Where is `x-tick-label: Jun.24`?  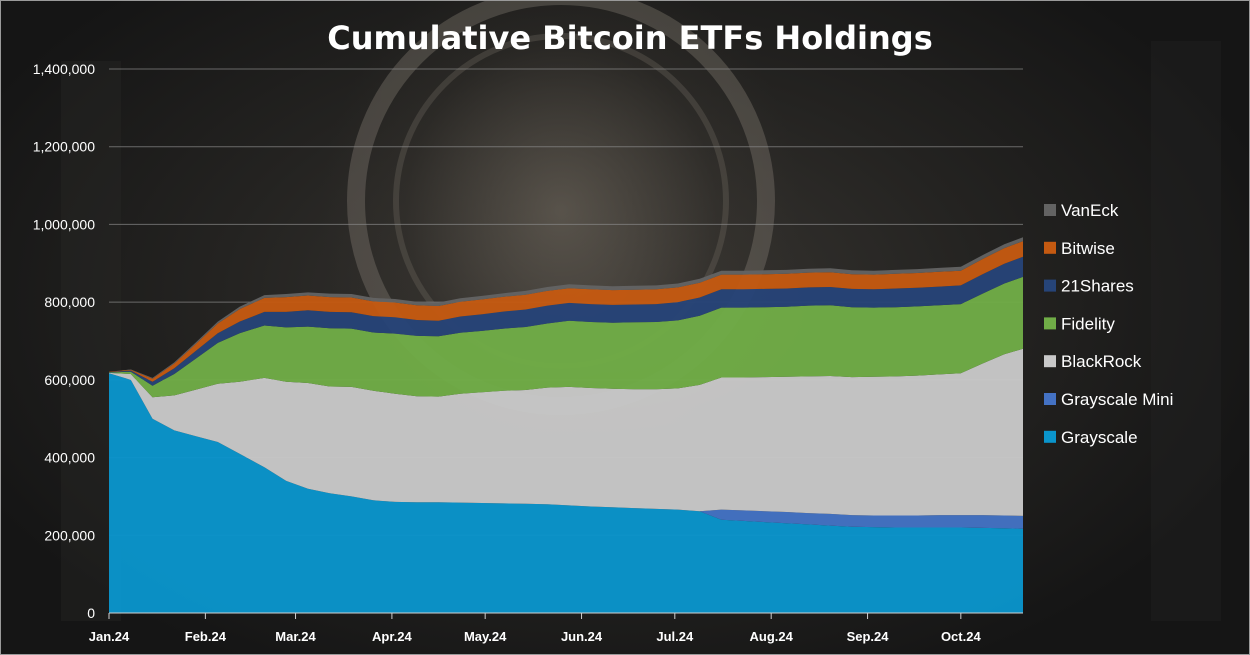
x-tick-label: Jun.24 is located at coordinates (582, 636).